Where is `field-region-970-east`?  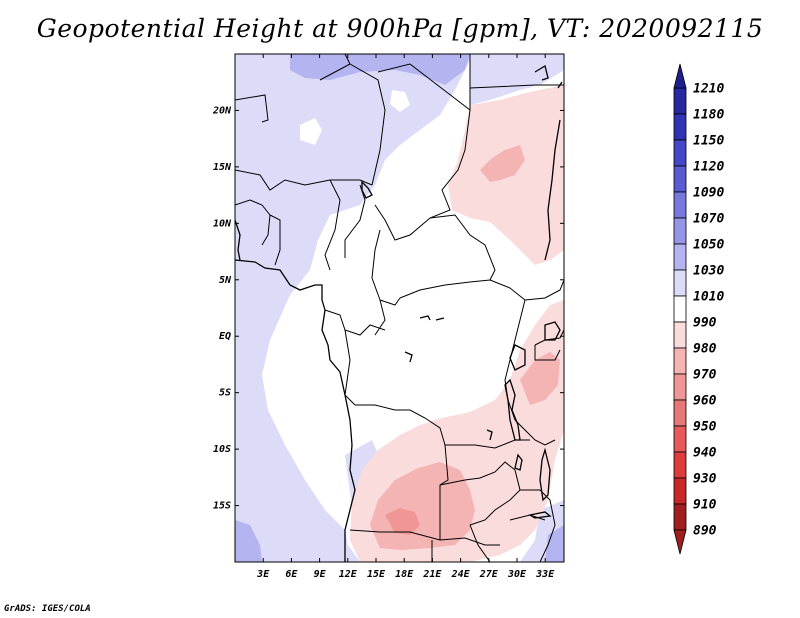
field-region-970-east is located at coordinates (540, 378).